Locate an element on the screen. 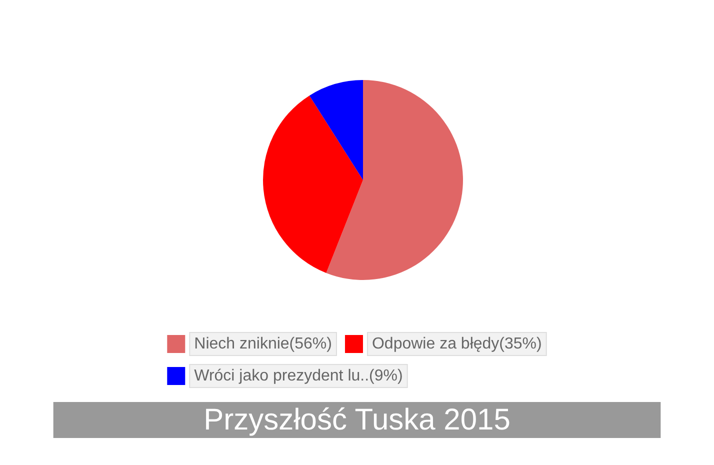  legend-label: Wróci jako prezydent lu..(9%) is located at coordinates (298, 376).